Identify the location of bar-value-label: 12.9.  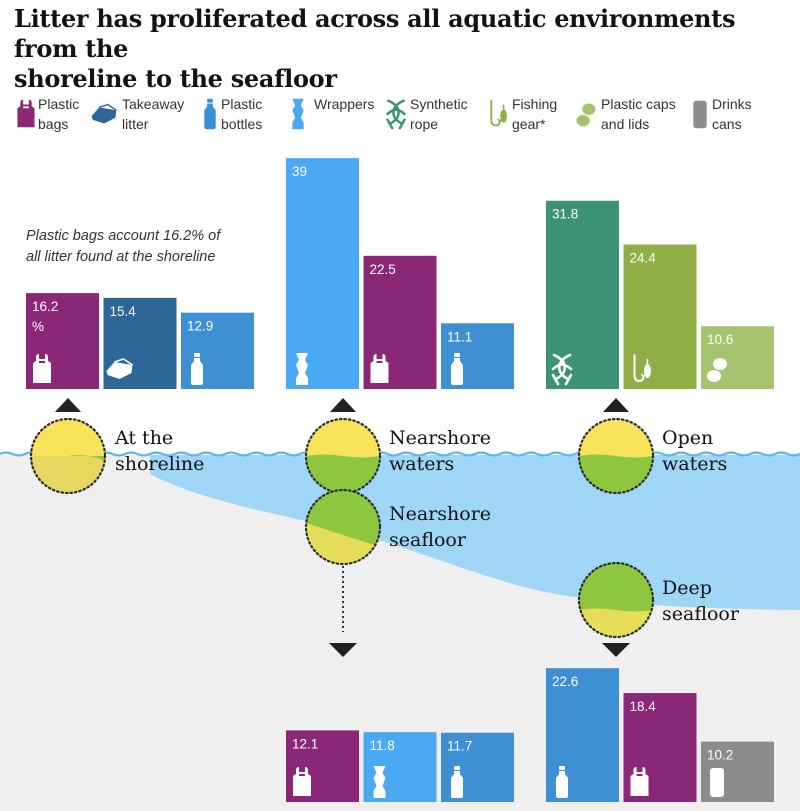
(200, 326).